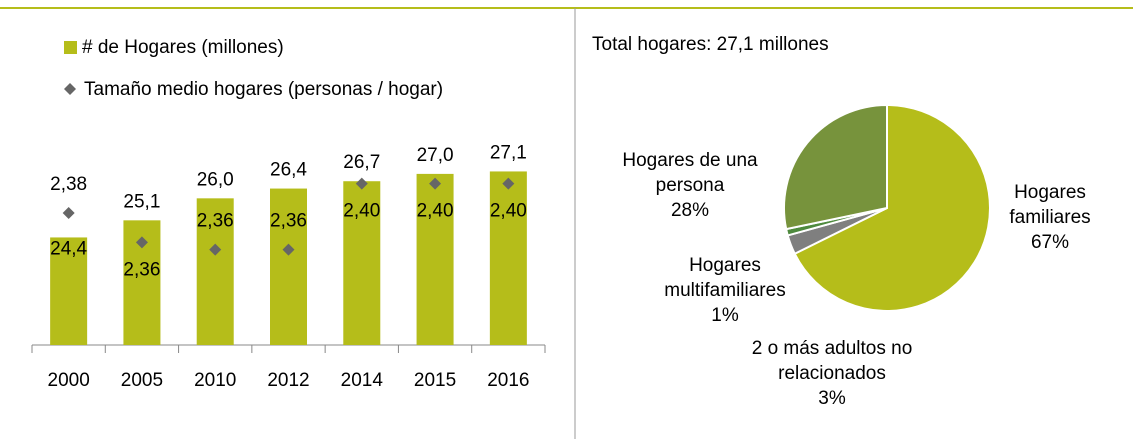 This screenshot has width=1133, height=439. I want to click on pie-label: Hogares familiares 67%, so click(1050, 217).